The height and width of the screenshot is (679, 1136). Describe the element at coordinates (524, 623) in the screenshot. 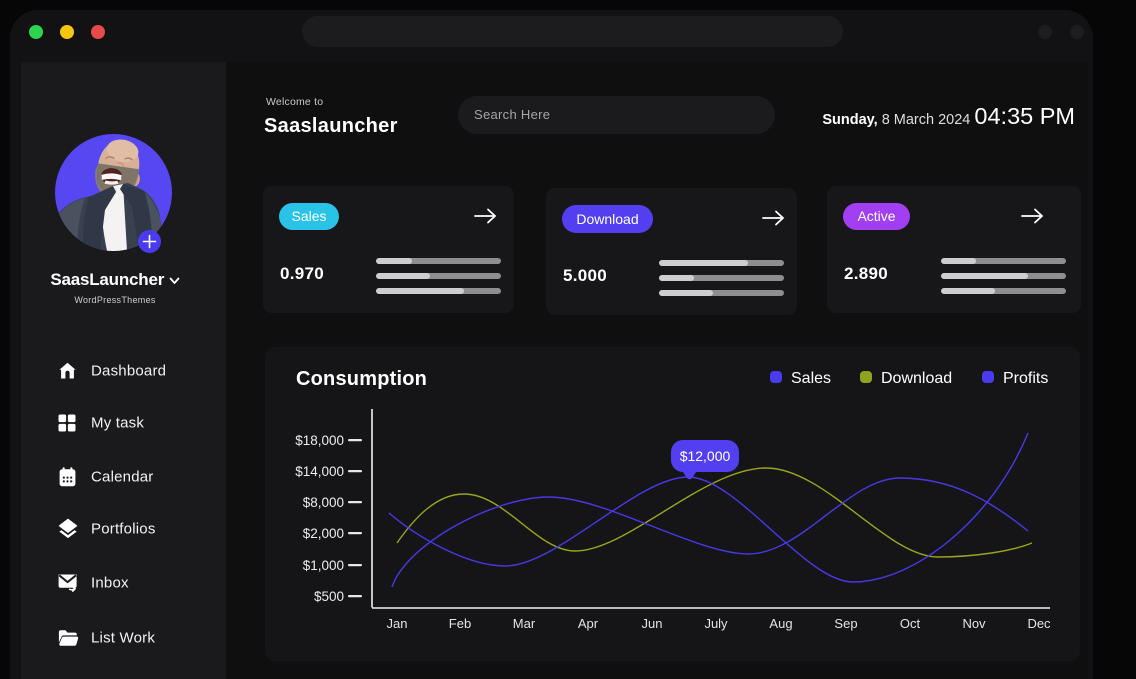

I see `svg-text: Mar` at that location.